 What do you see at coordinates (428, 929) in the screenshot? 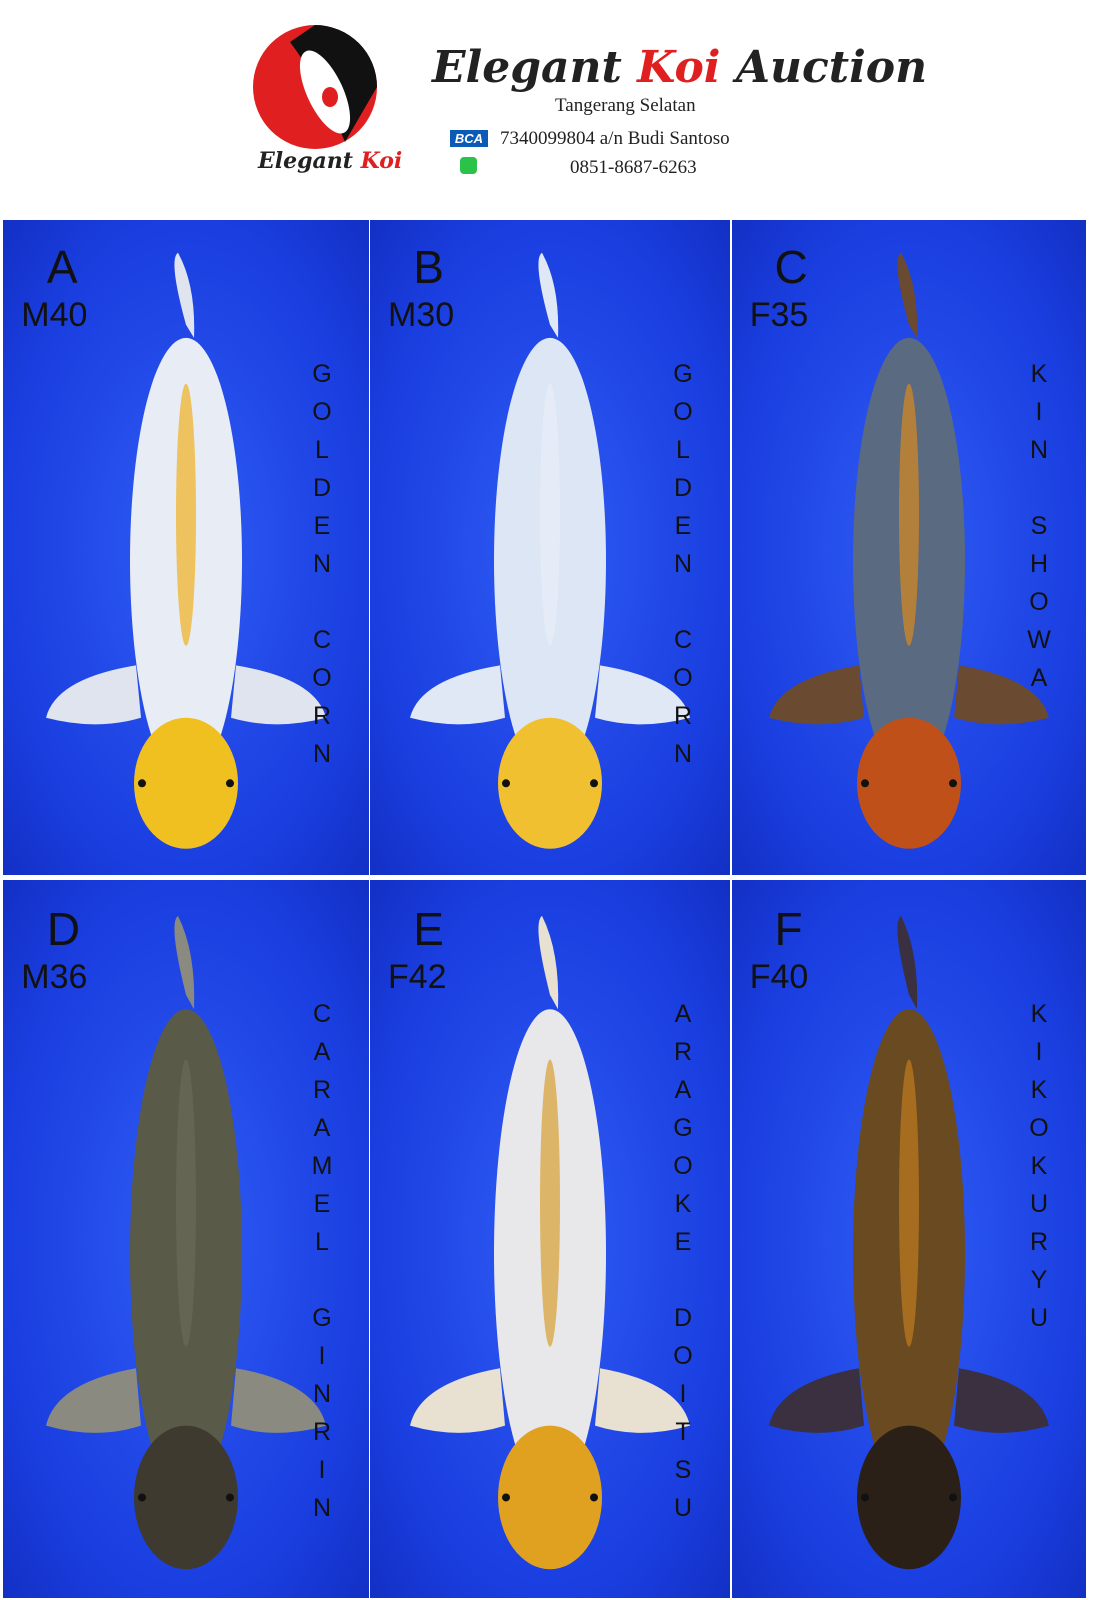
I see `lot-code: E` at bounding box center [428, 929].